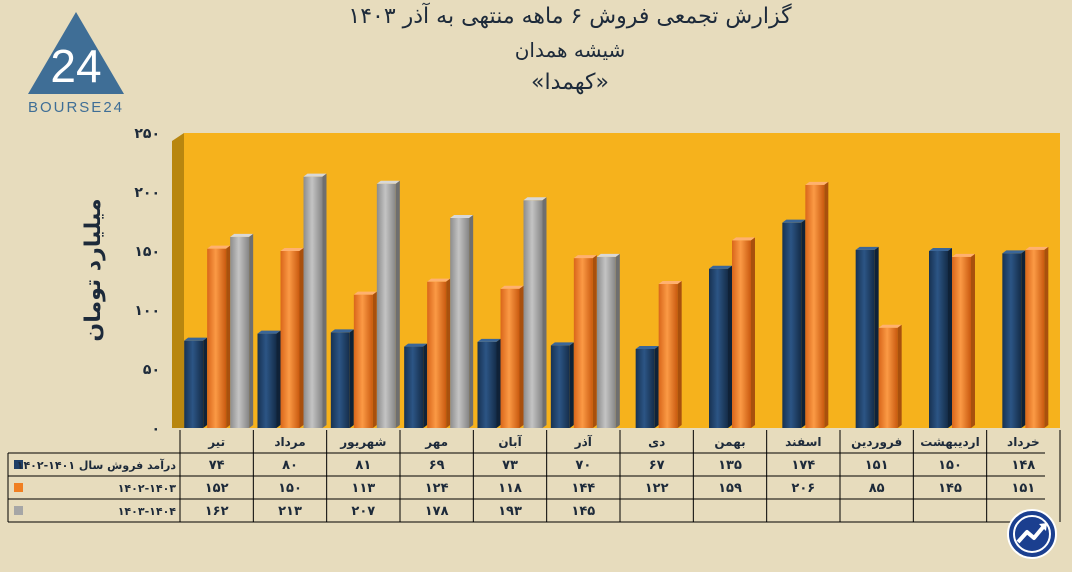  Describe the element at coordinates (1023, 442) in the screenshot. I see `x-category-label: خرداد` at that location.